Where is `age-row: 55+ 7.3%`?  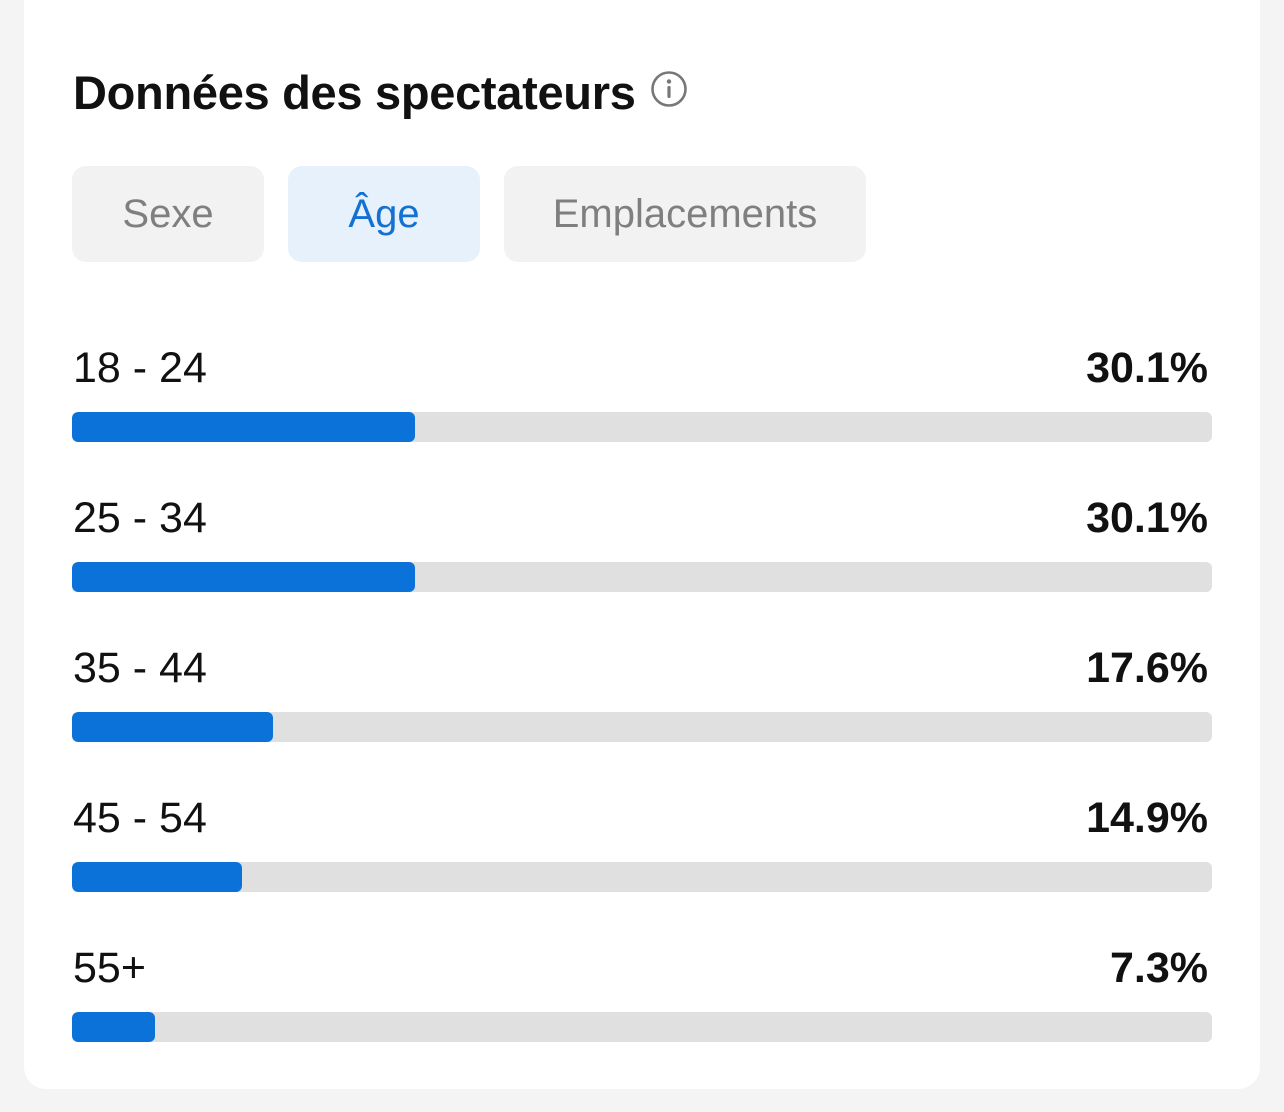 age-row: 55+ 7.3% is located at coordinates (642, 1015).